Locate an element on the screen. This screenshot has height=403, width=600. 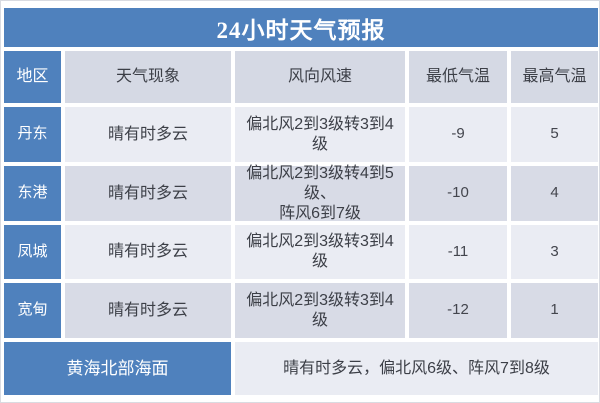
max-temp-cell: 4 is located at coordinates (554, 193).